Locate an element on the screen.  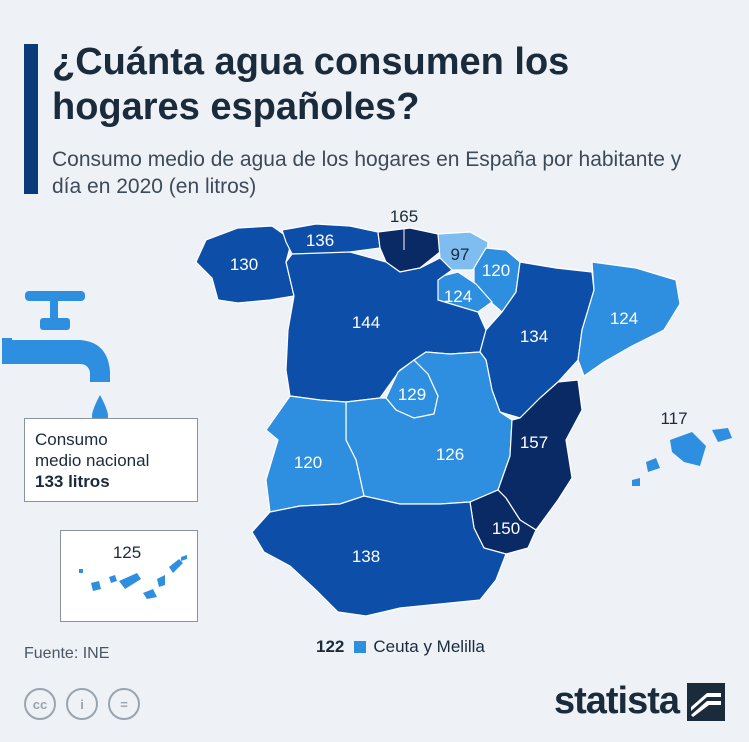
value-castilla-mancha: 126 is located at coordinates (450, 454).